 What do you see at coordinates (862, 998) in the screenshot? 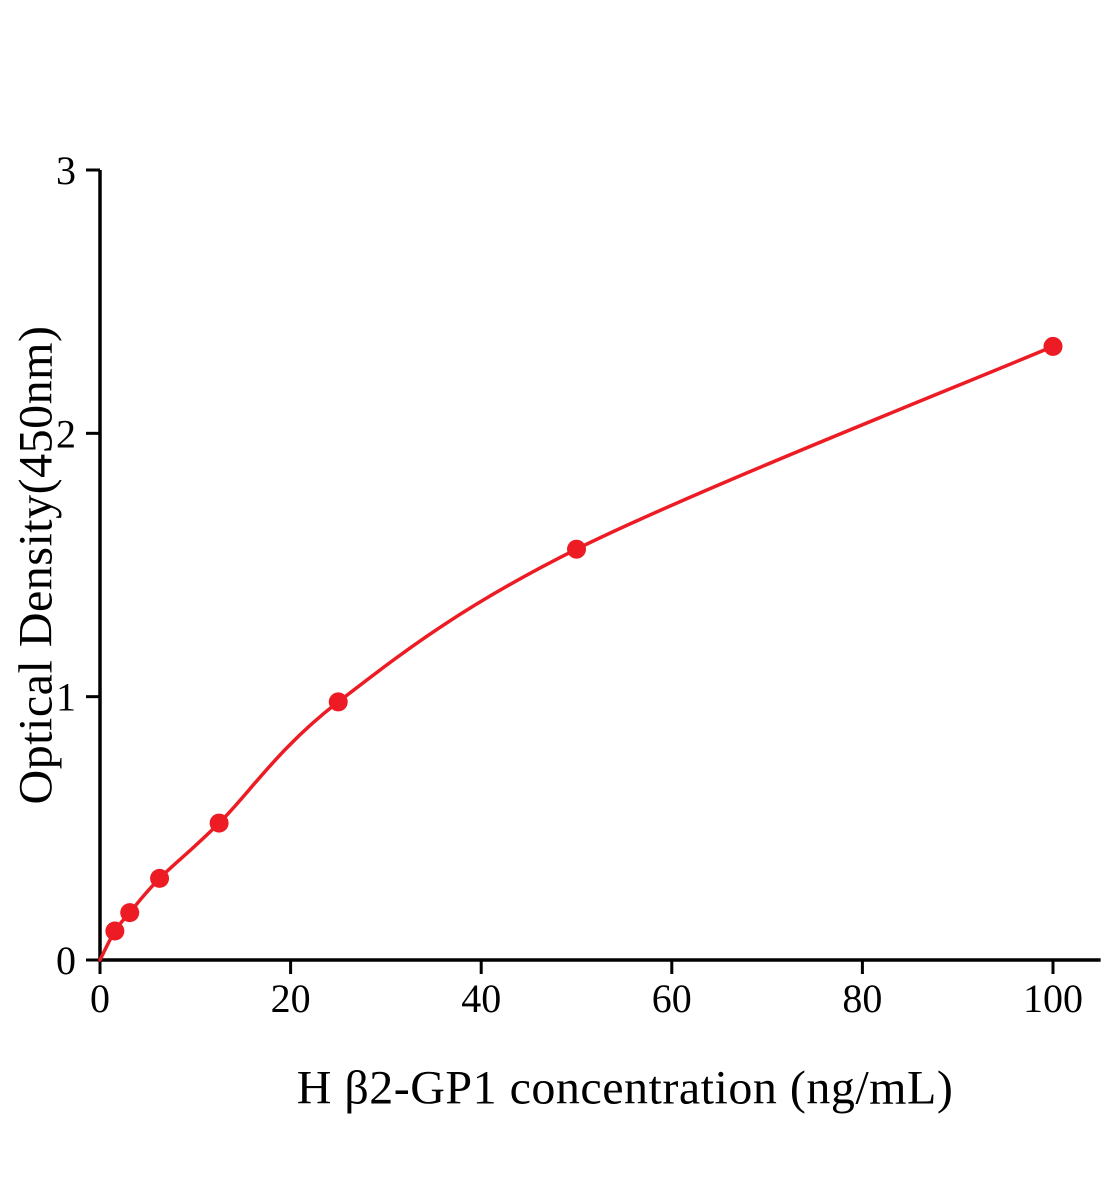
I see `x-tick-label: 80` at bounding box center [862, 998].